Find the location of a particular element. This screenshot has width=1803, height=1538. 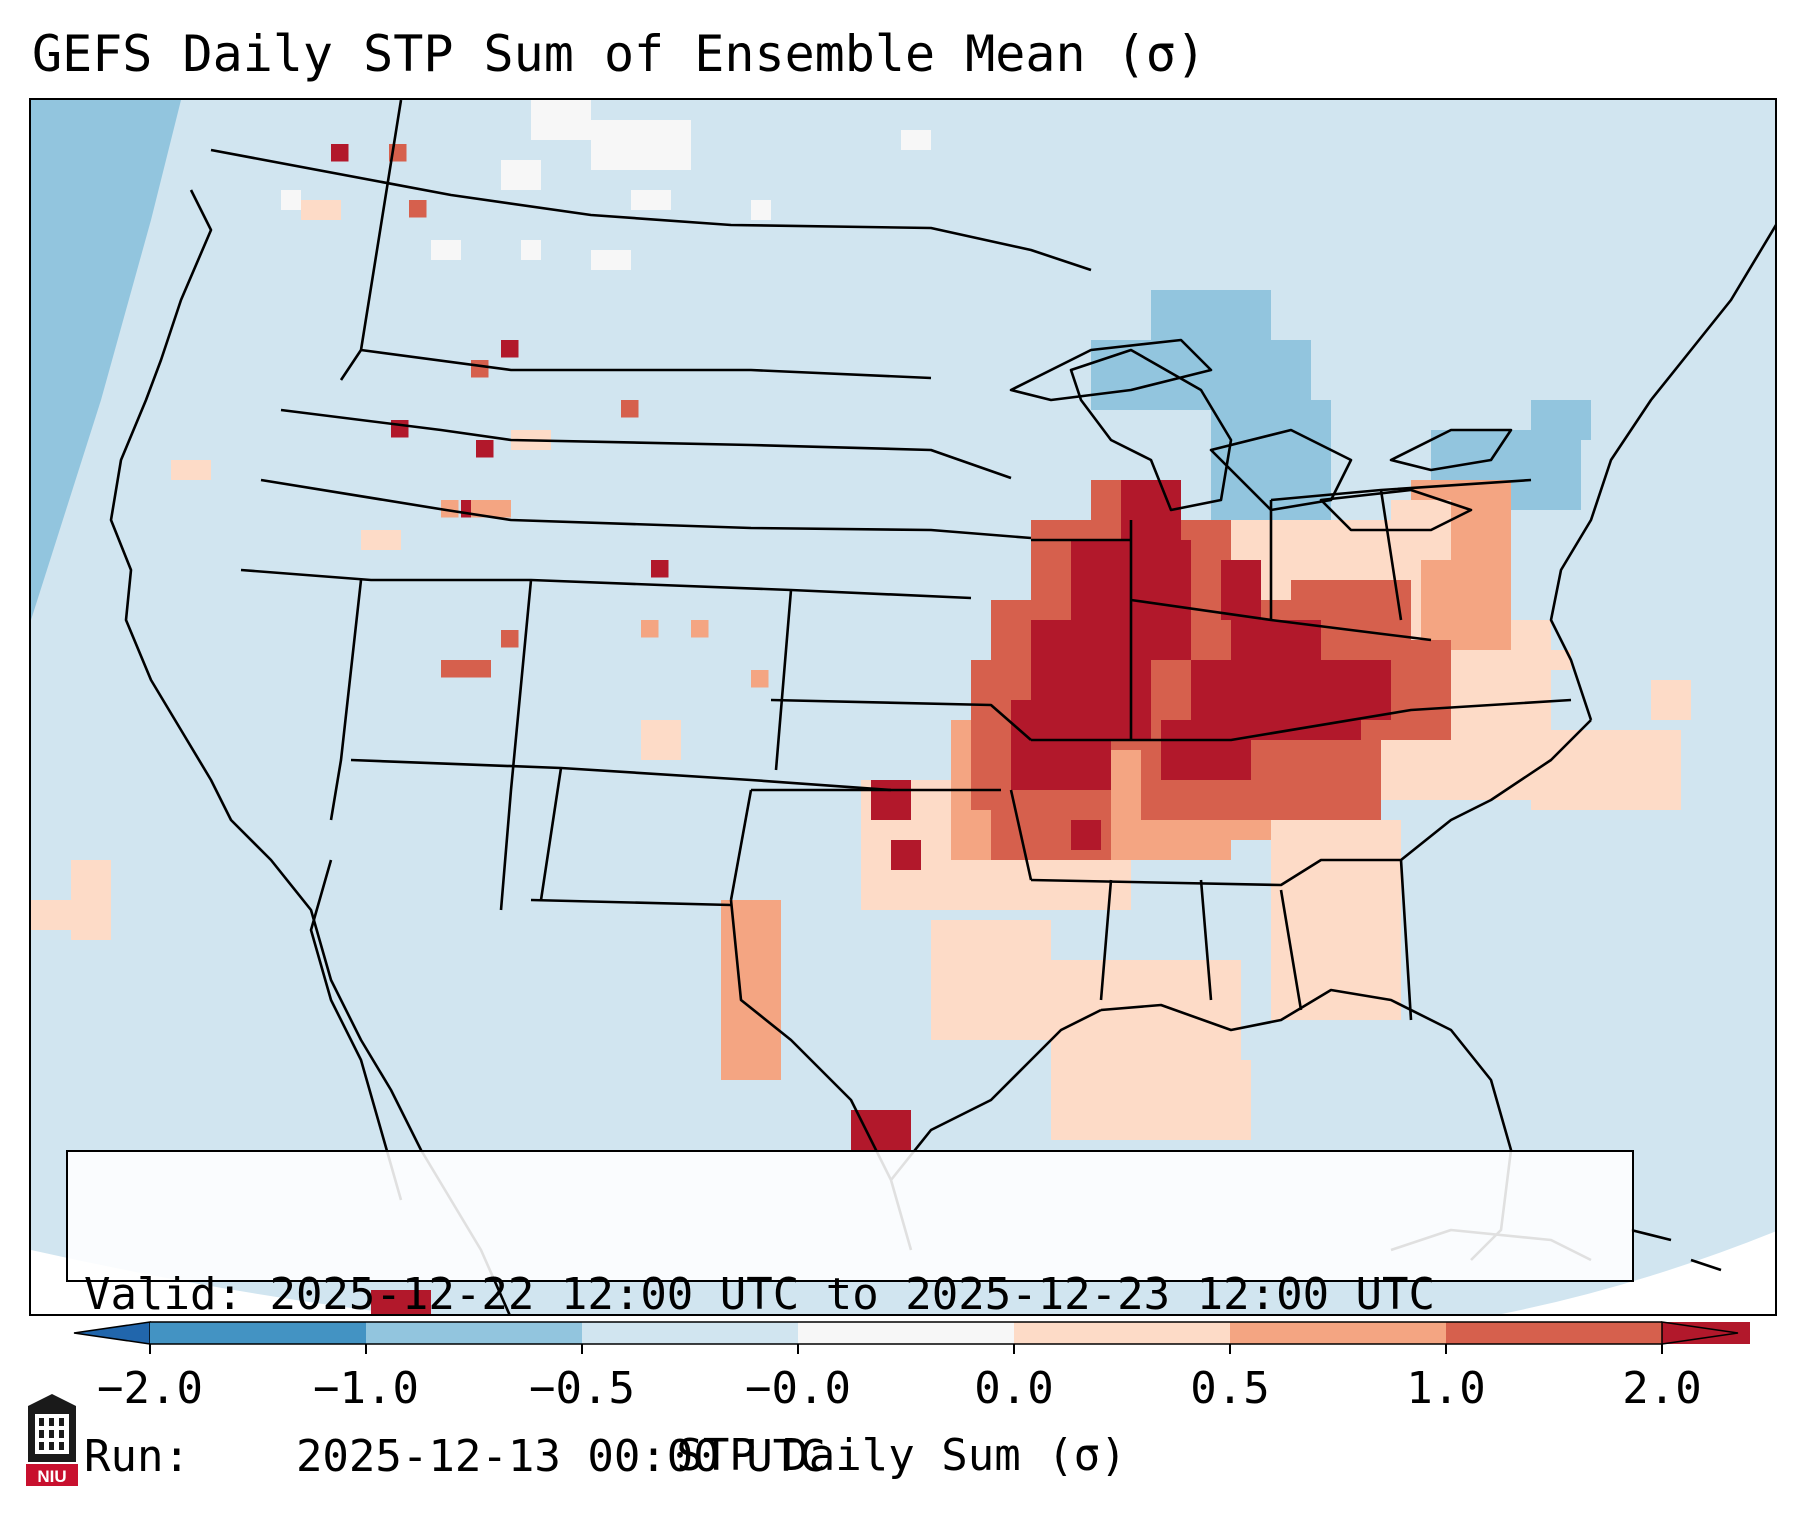

colorbar-extend-low is located at coordinates (112, 1333).